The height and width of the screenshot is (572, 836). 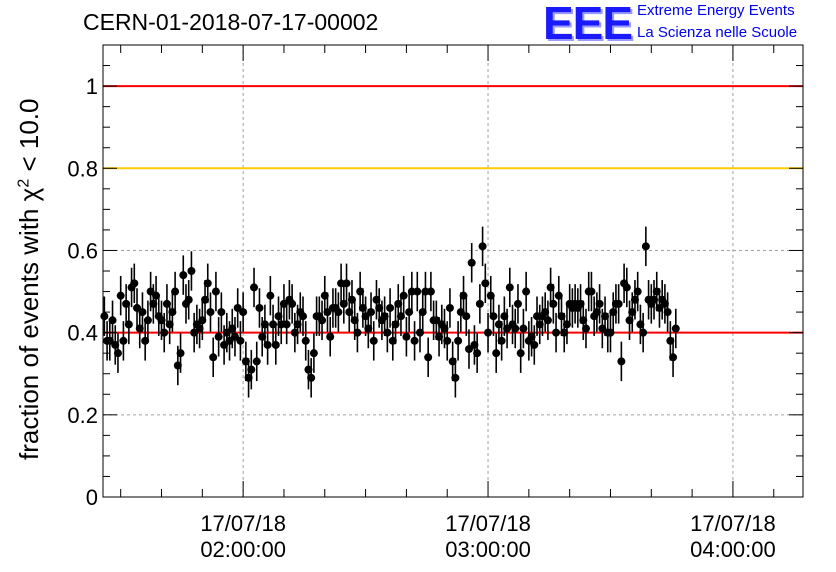 What do you see at coordinates (82, 333) in the screenshot?
I see `y-tick-label: 0.4` at bounding box center [82, 333].